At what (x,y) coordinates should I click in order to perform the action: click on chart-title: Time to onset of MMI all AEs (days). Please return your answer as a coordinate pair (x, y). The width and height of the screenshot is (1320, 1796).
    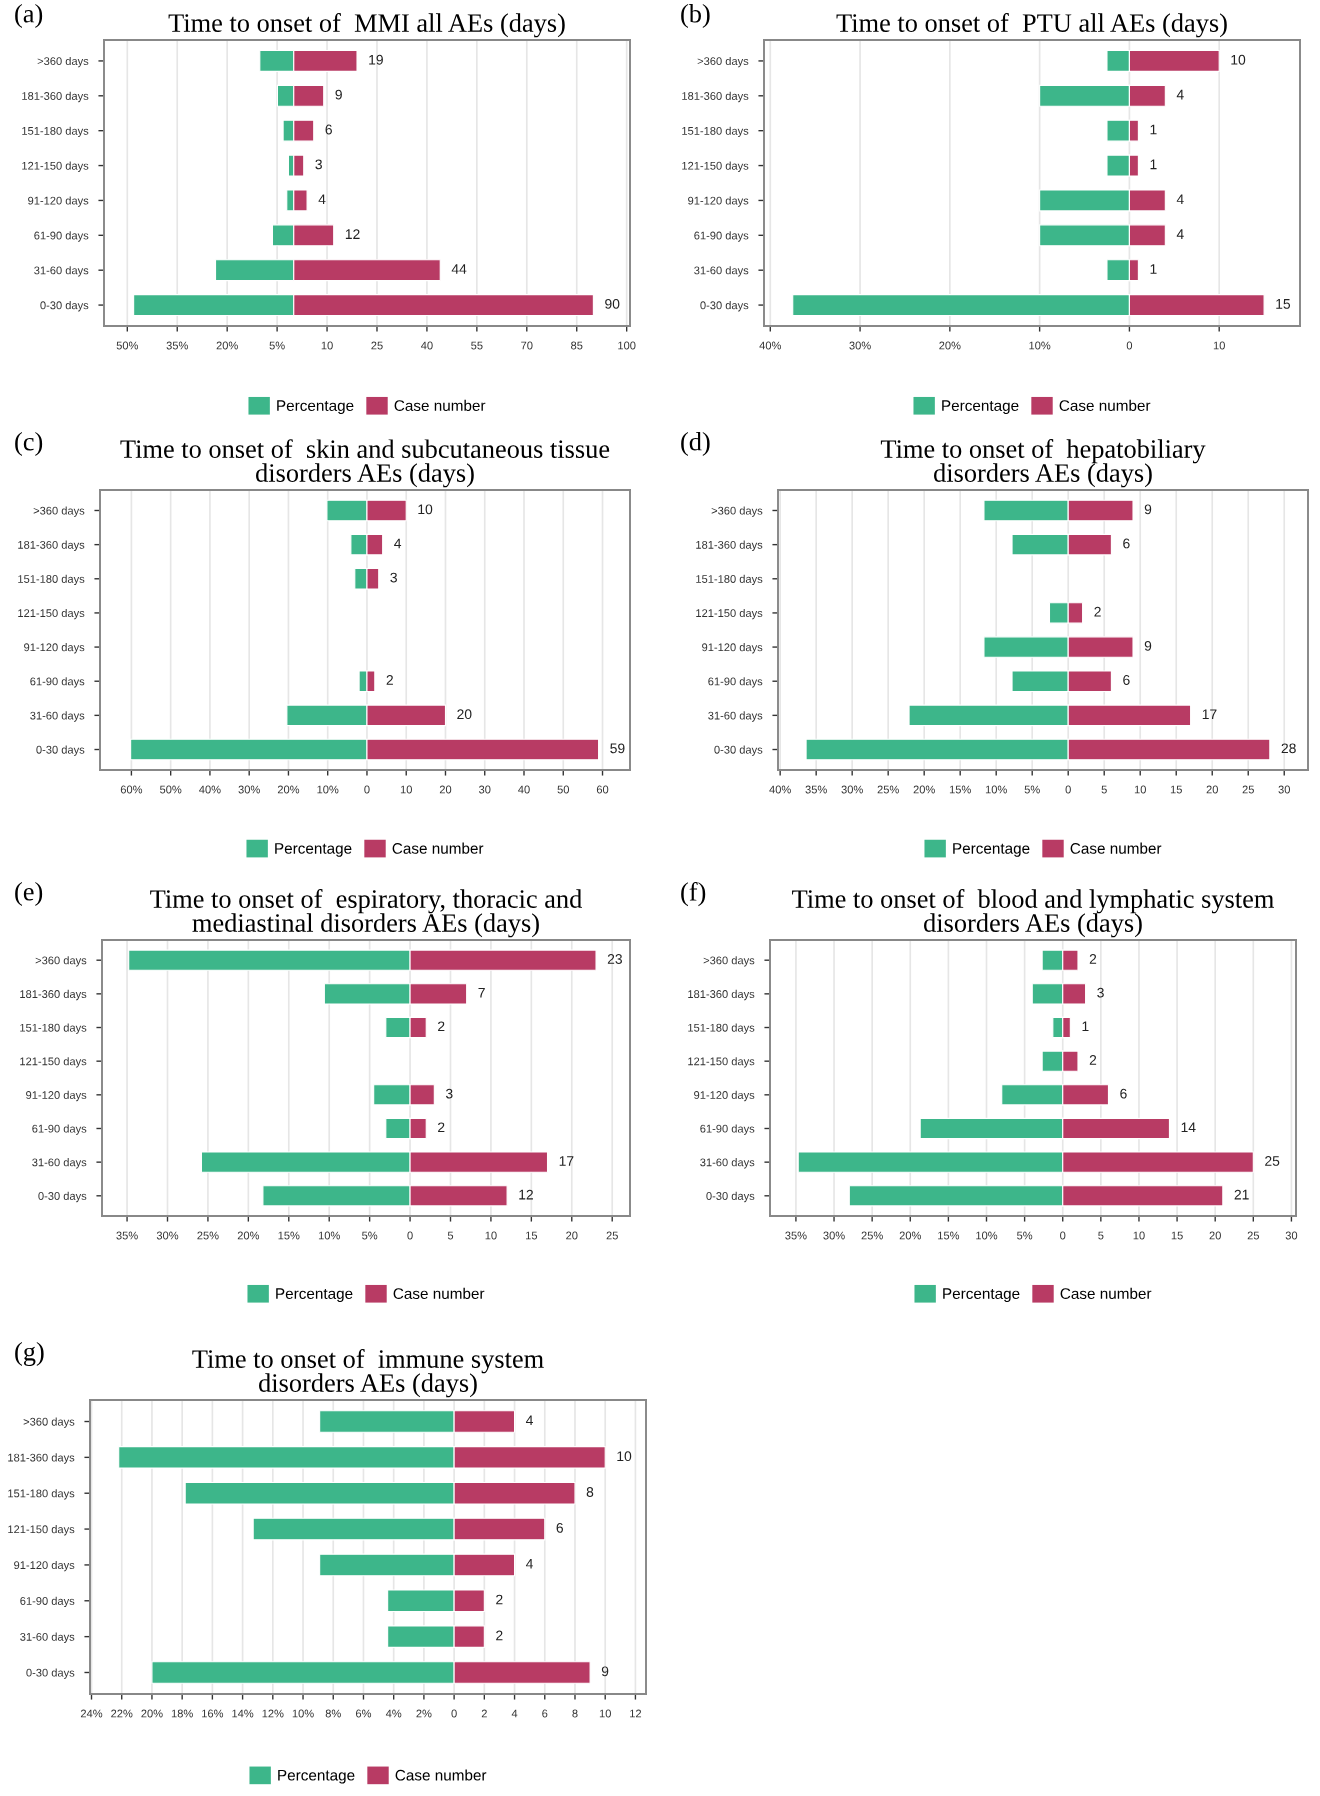
    Looking at the image, I should click on (366, 25).